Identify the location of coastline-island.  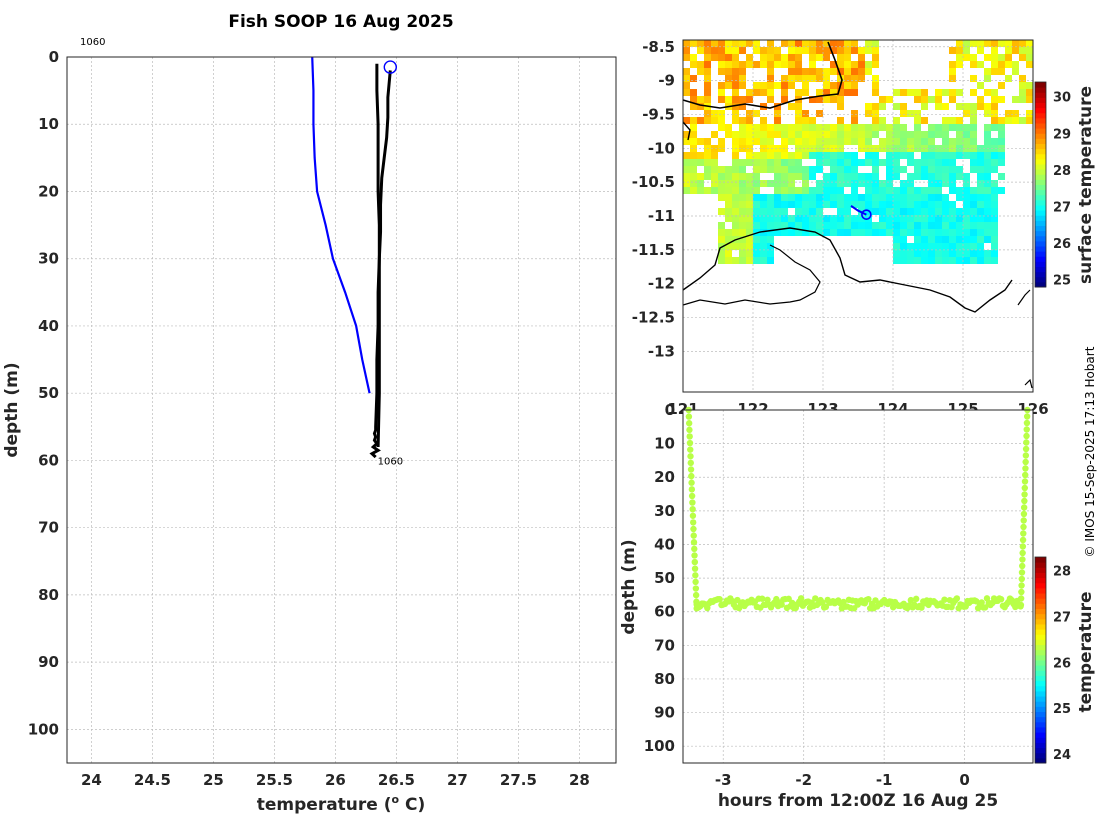
(751, 275).